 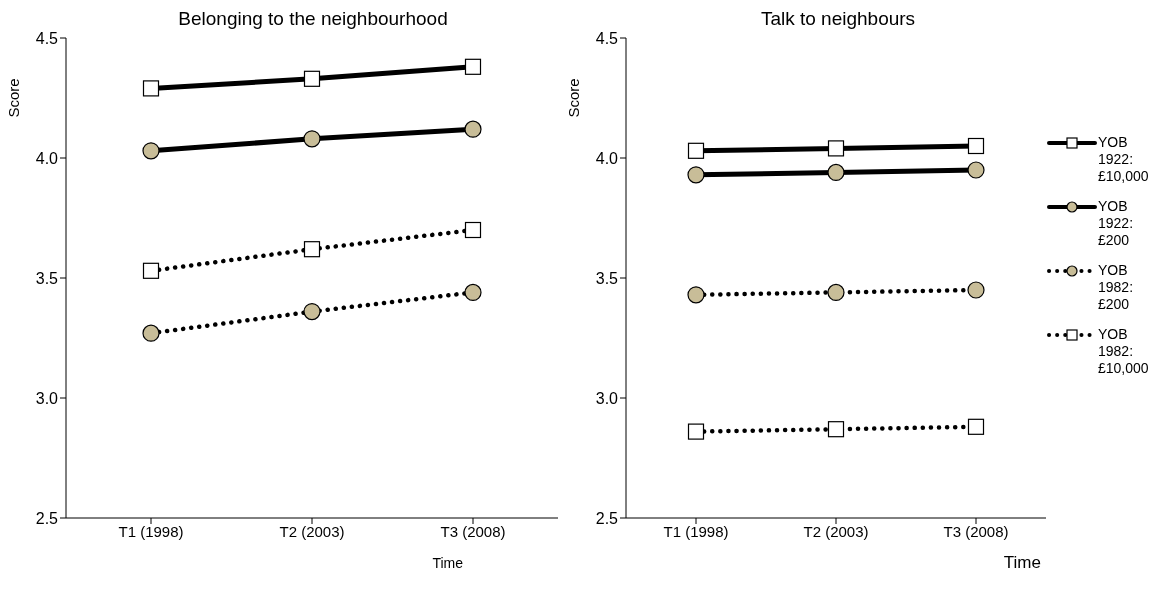 What do you see at coordinates (1124, 351) in the screenshot?
I see `legend-label: YOB 1982: £10,000` at bounding box center [1124, 351].